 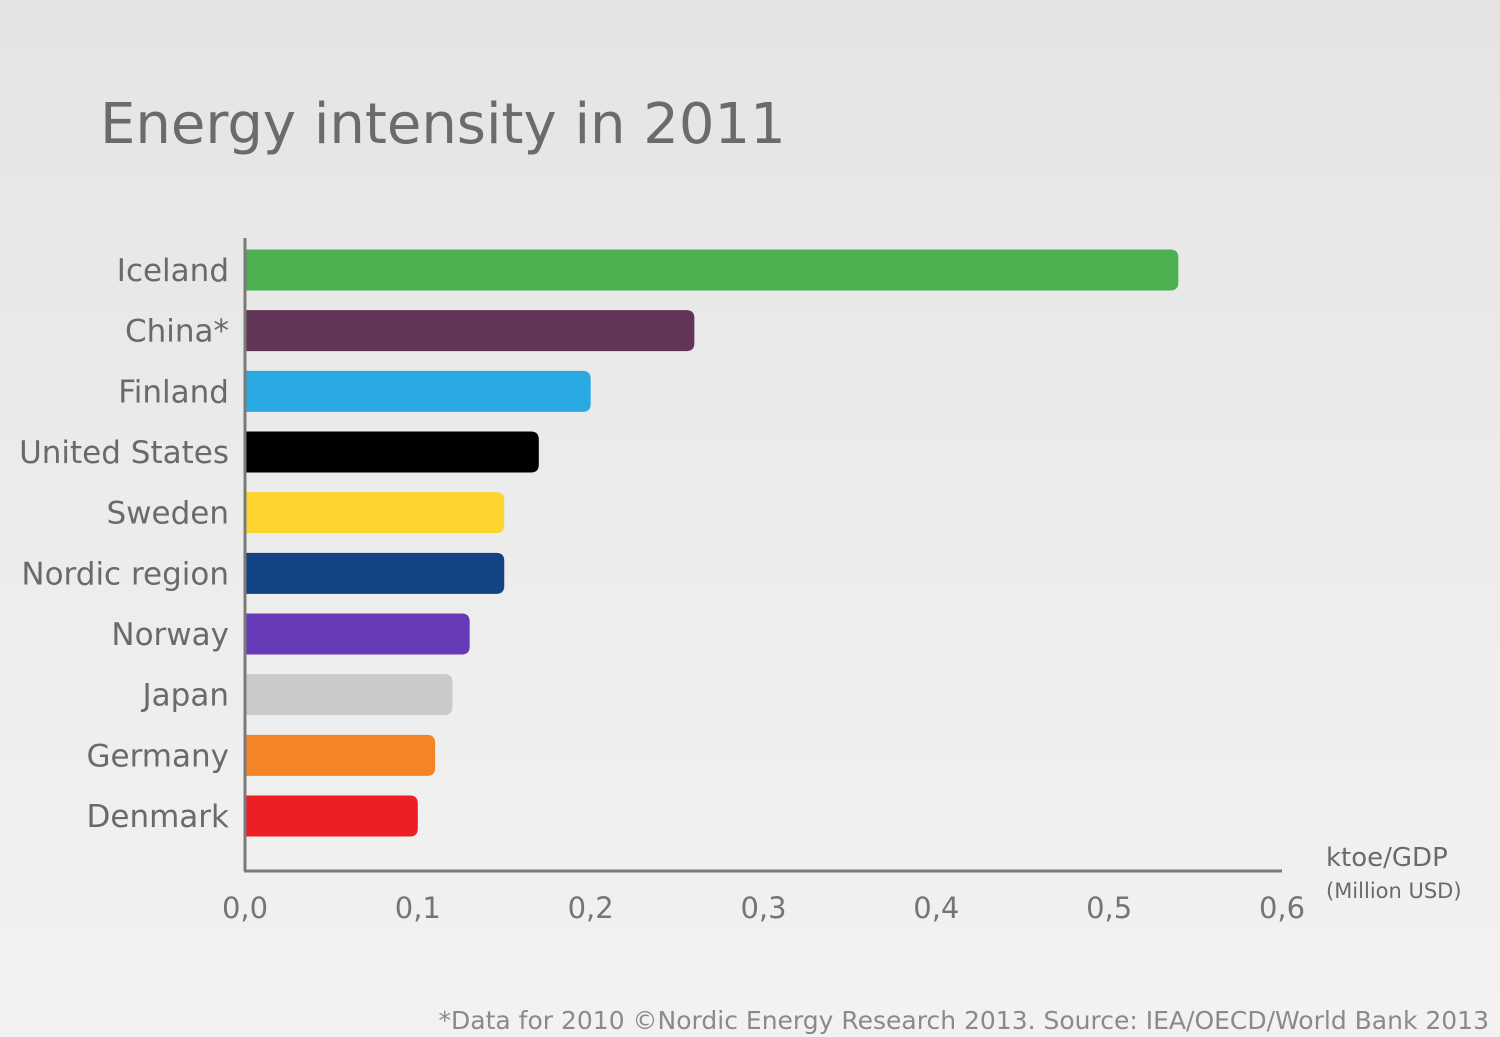 What do you see at coordinates (591, 908) in the screenshot?
I see `x-tick-label: 0,2` at bounding box center [591, 908].